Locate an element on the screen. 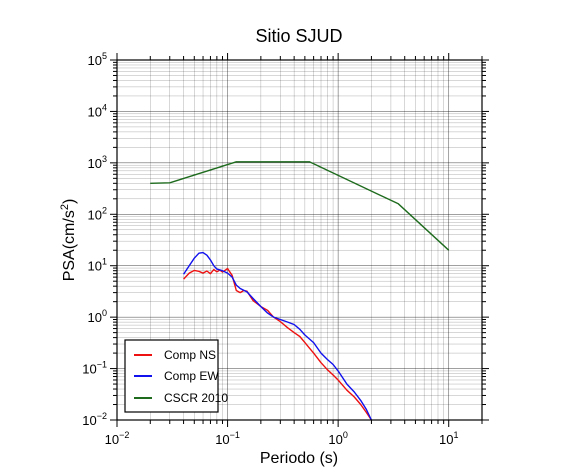 The height and width of the screenshot is (475, 586). y-tick-label: 10⁻² is located at coordinates (94, 419).